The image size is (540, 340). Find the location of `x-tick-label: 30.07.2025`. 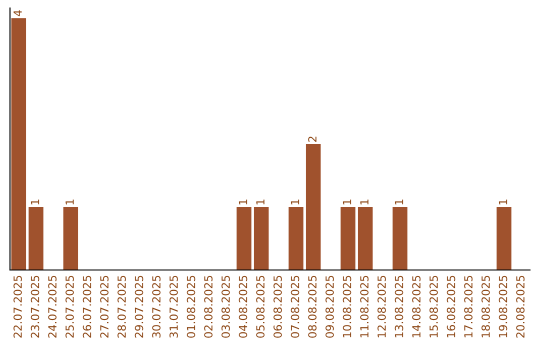

x-tick-label: 30.07.2025 is located at coordinates (156, 307).